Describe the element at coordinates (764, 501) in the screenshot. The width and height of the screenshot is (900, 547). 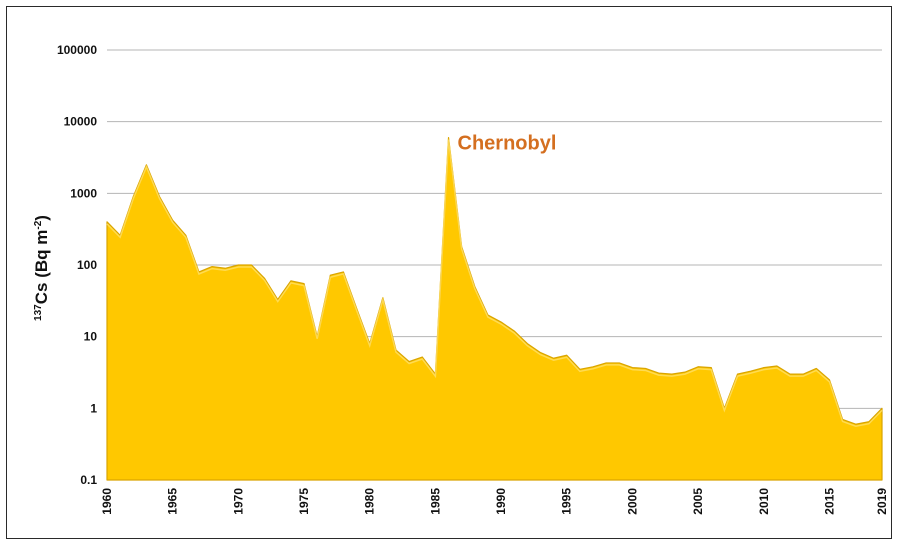
I see `x-tick-label: 2010` at that location.